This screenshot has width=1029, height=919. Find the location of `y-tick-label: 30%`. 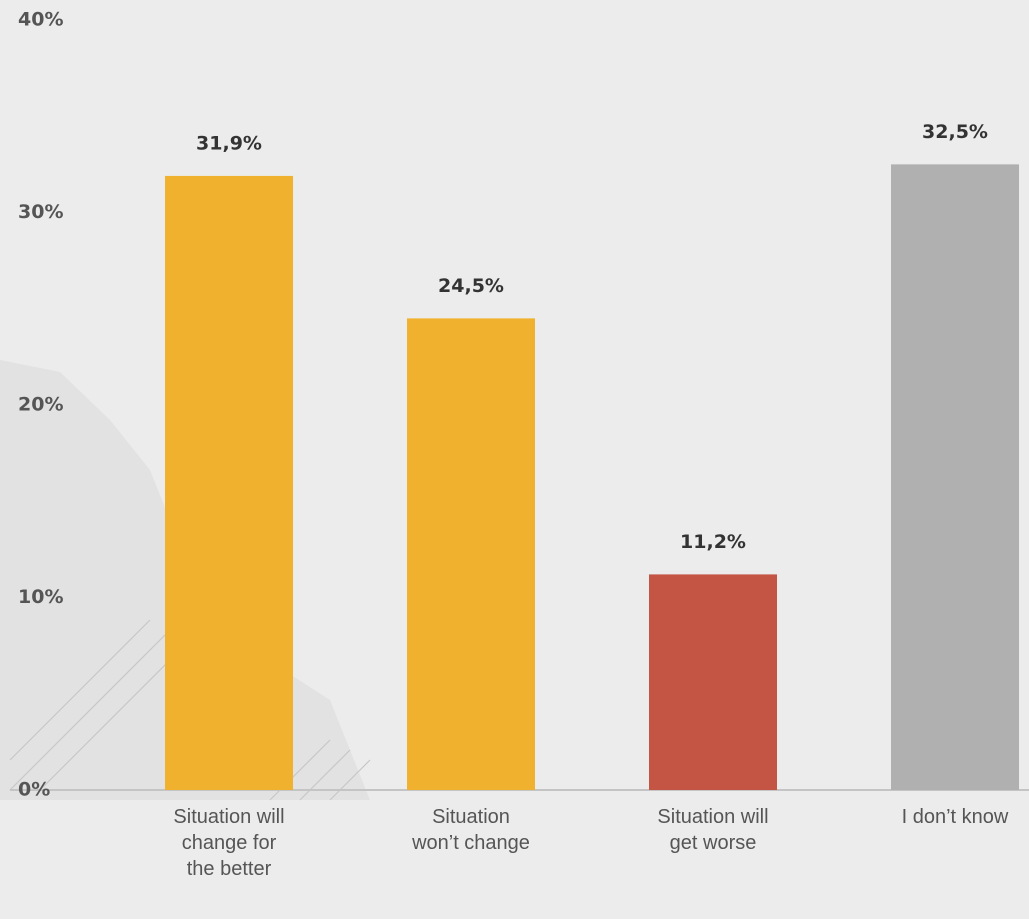

y-tick-label: 30% is located at coordinates (40, 212).